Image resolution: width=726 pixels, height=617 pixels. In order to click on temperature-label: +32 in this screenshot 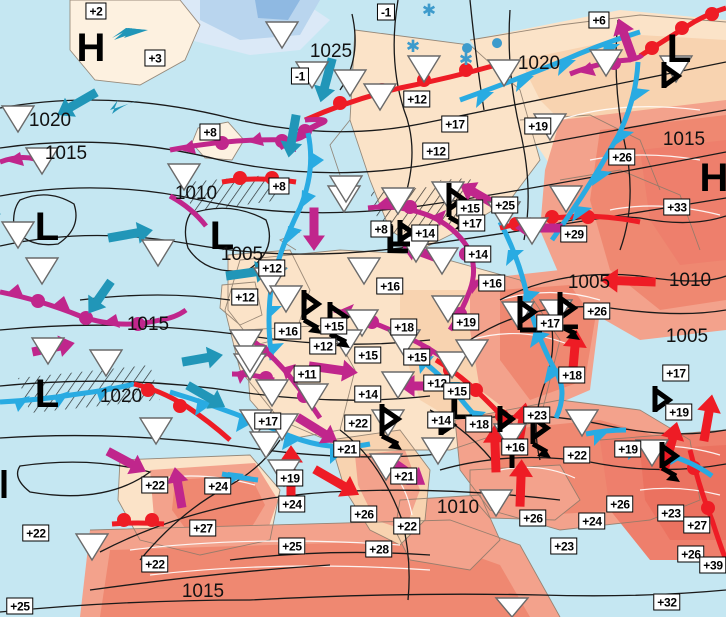, I will do `click(667, 602)`.